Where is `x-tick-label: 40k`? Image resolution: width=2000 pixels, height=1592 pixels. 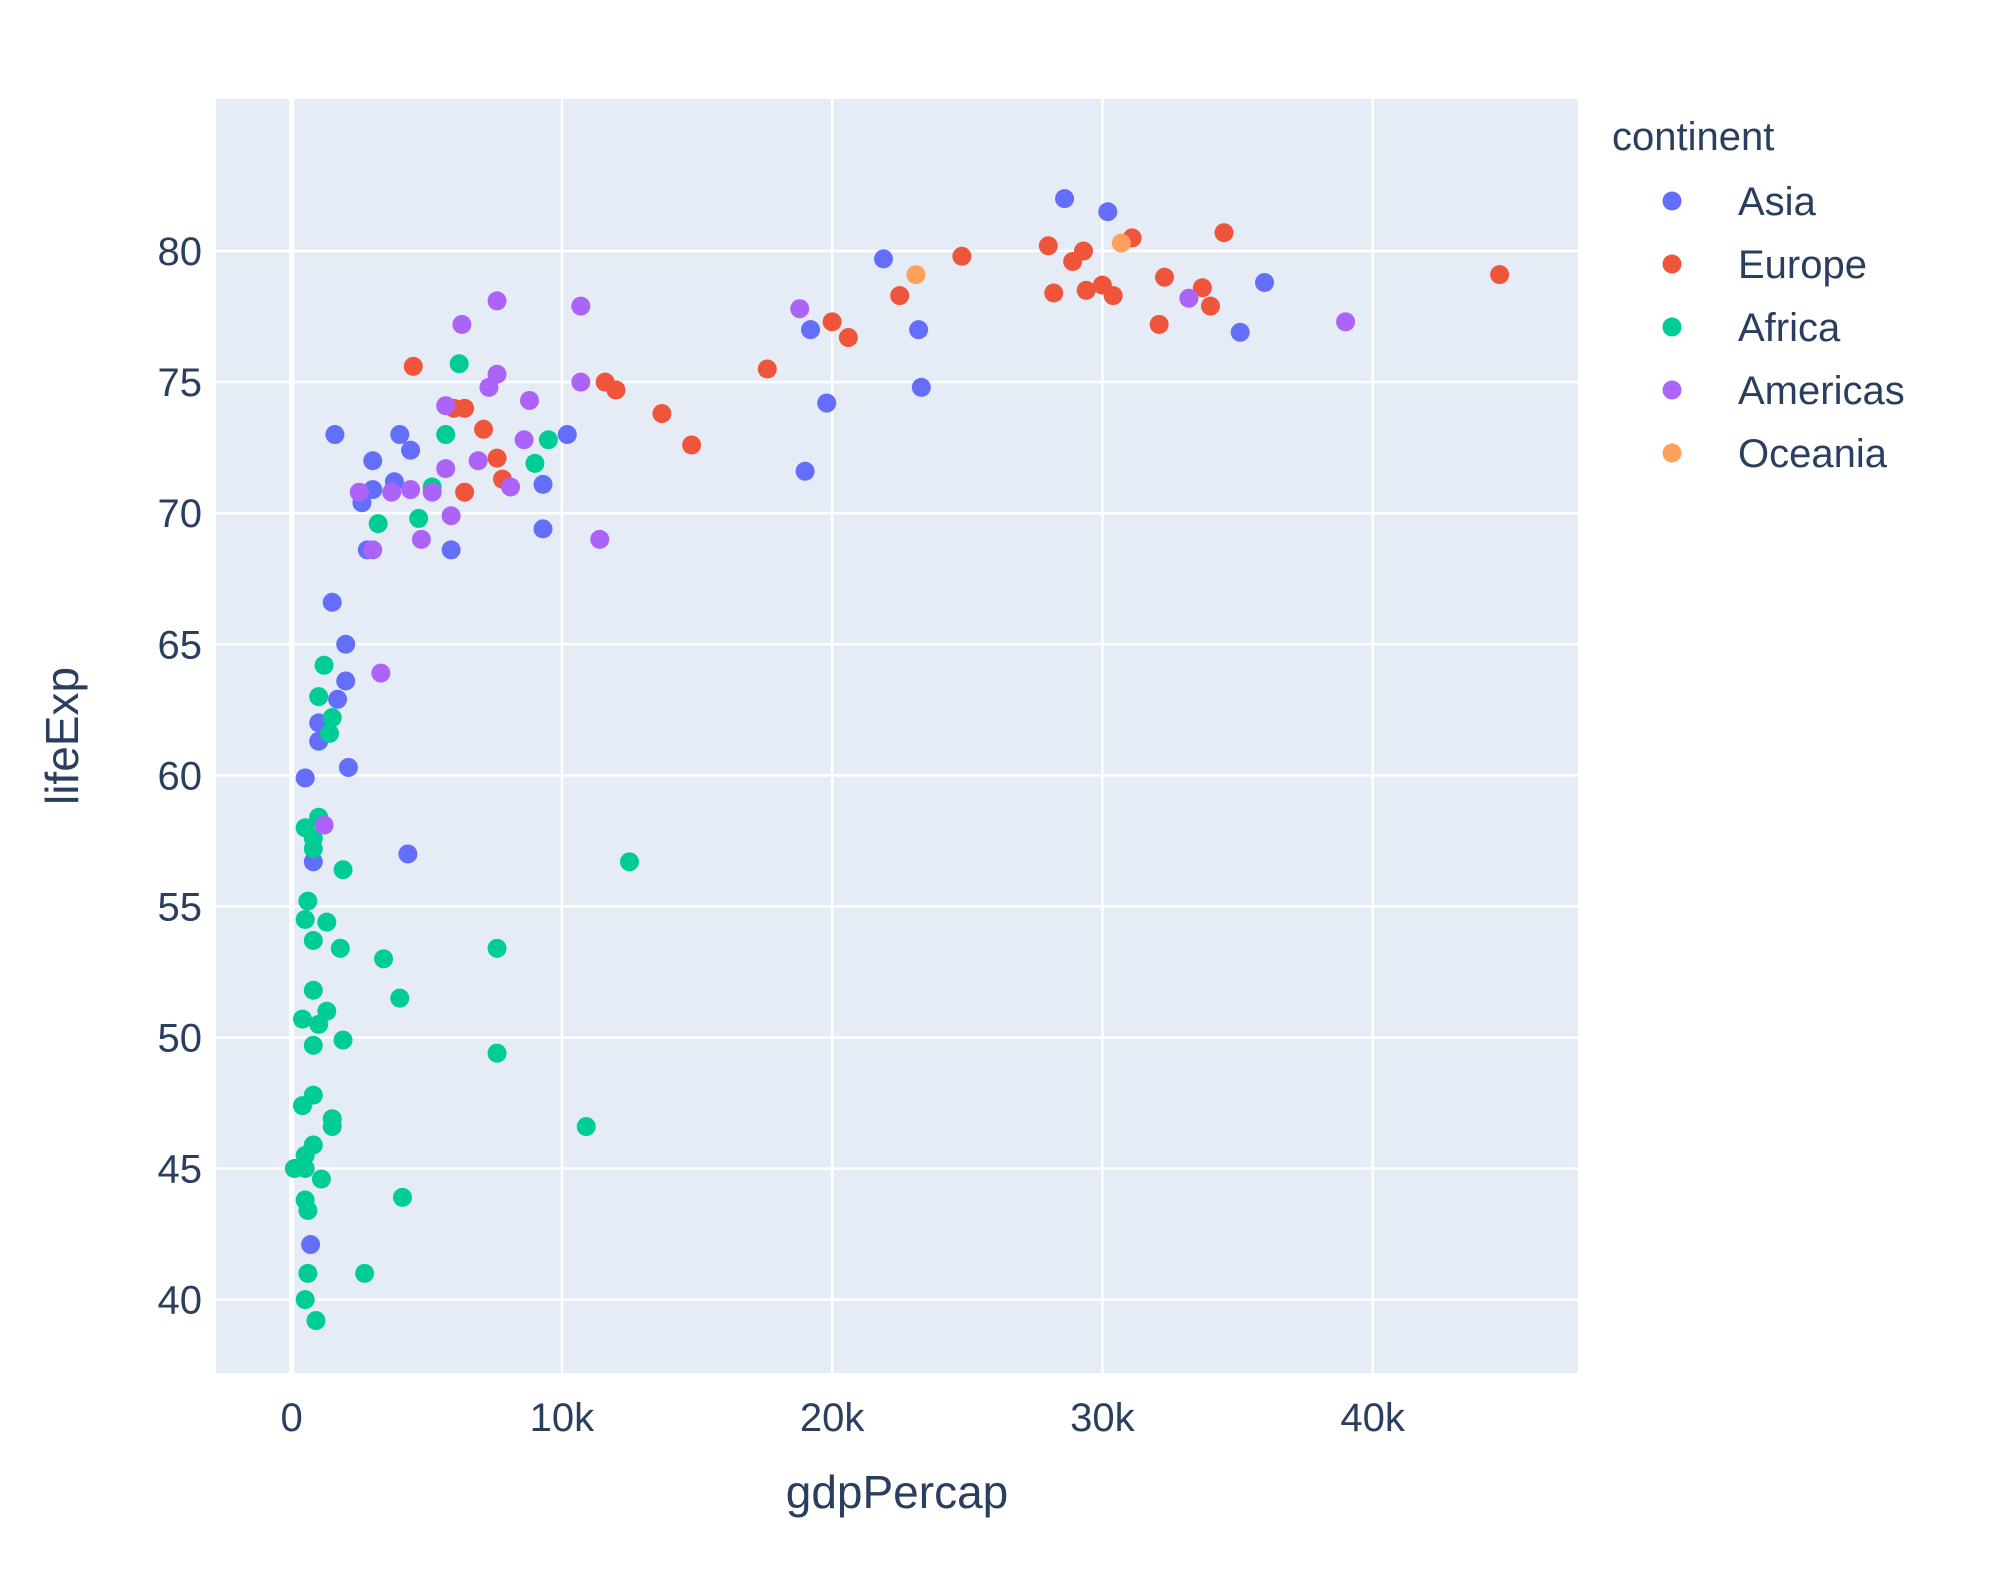
x-tick-label: 40k is located at coordinates (1372, 1418).